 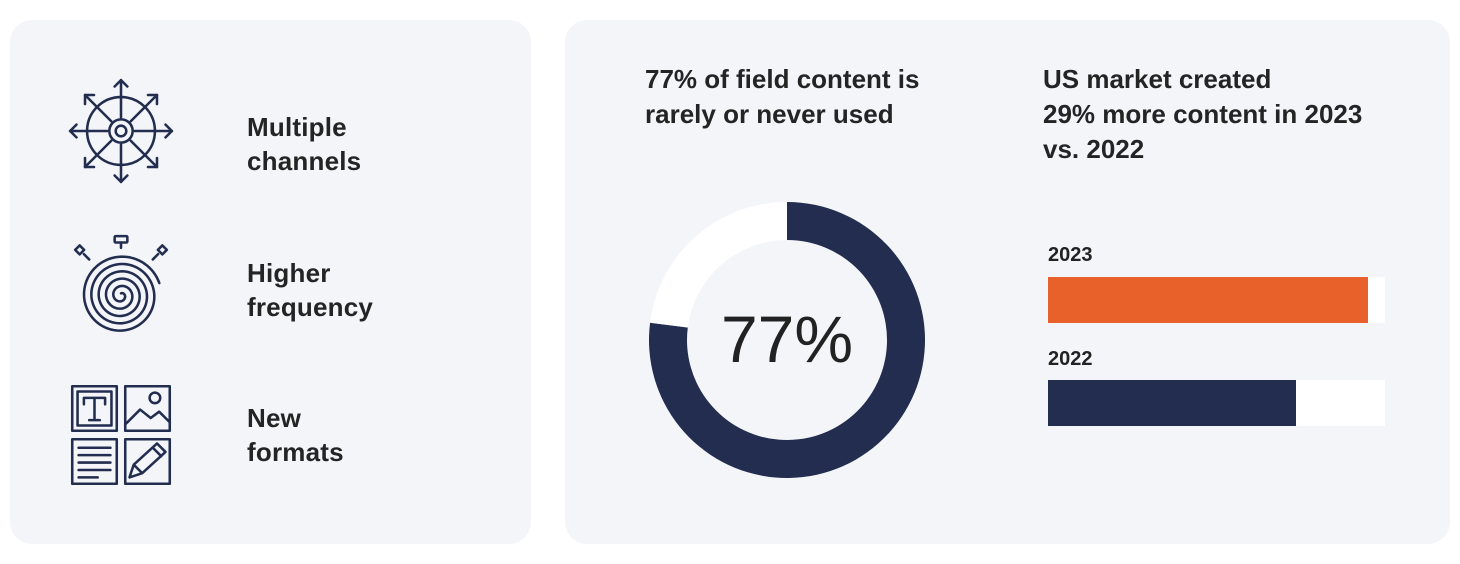 What do you see at coordinates (121, 435) in the screenshot?
I see `content-formats-icon` at bounding box center [121, 435].